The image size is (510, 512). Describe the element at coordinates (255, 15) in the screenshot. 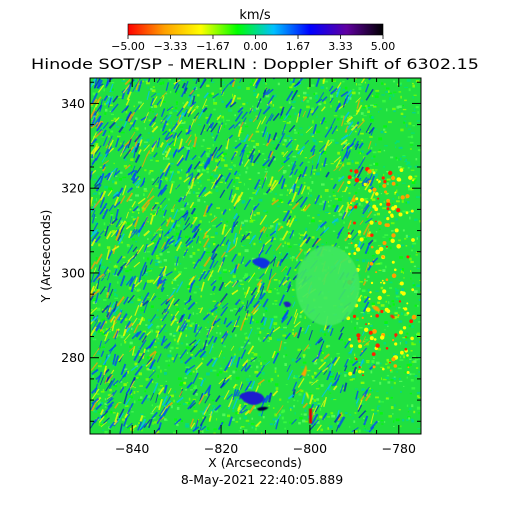

I see `colorbar-label: km/s` at that location.